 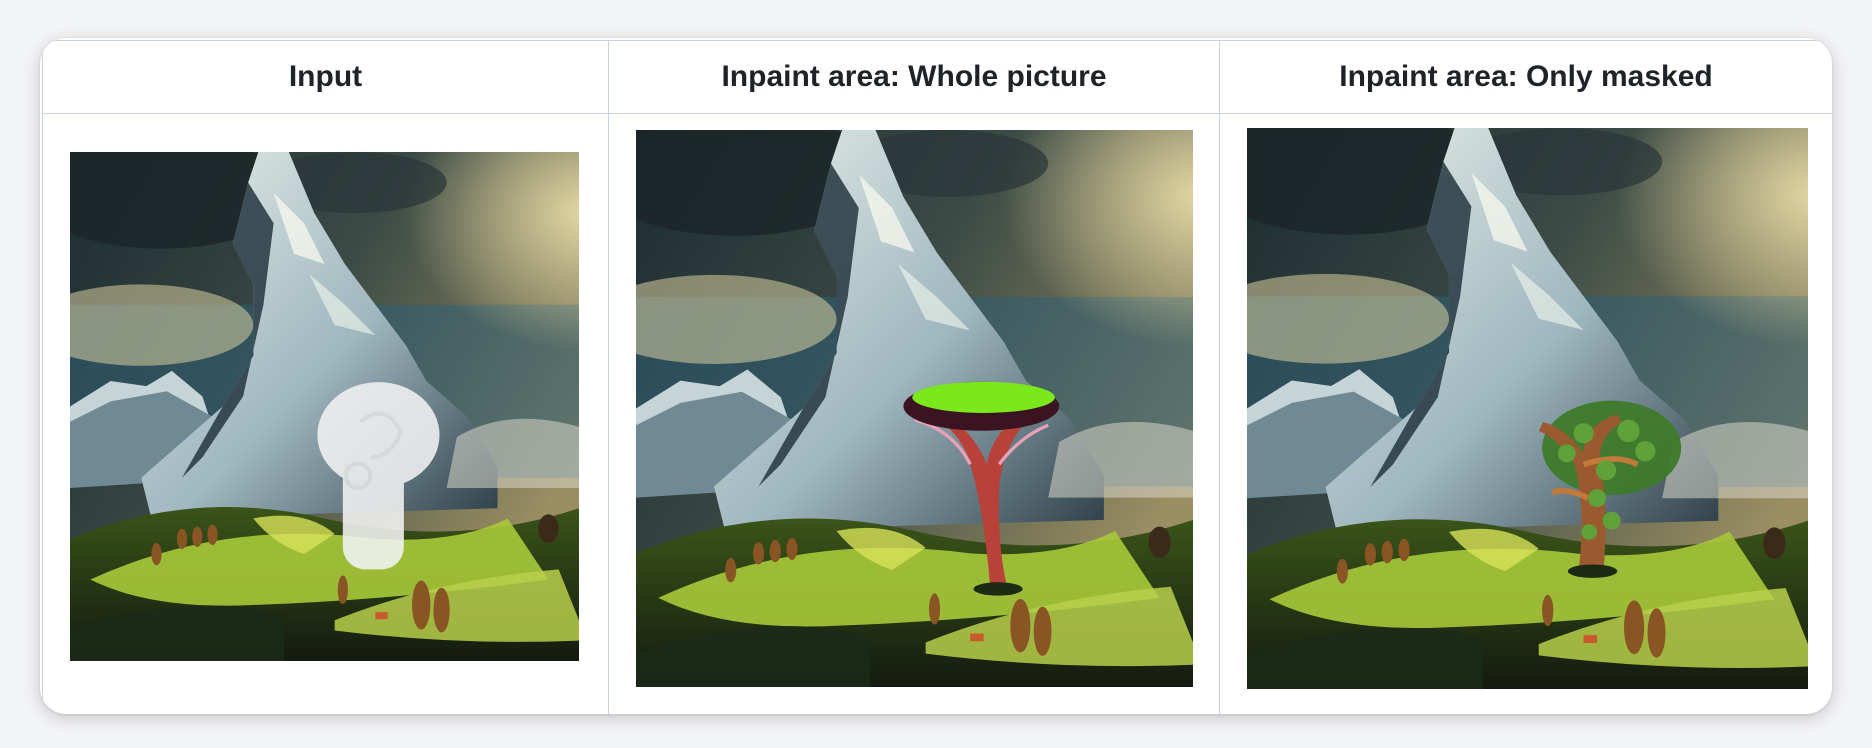 What do you see at coordinates (1525, 77) in the screenshot?
I see `header-only-masked: Inpaint area: Only masked` at bounding box center [1525, 77].